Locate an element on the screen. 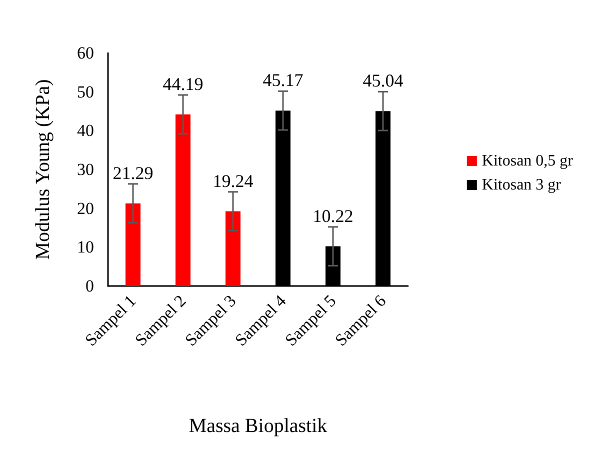 This screenshot has height=459, width=601. legend-label: Kitosan 3 gr is located at coordinates (522, 185).